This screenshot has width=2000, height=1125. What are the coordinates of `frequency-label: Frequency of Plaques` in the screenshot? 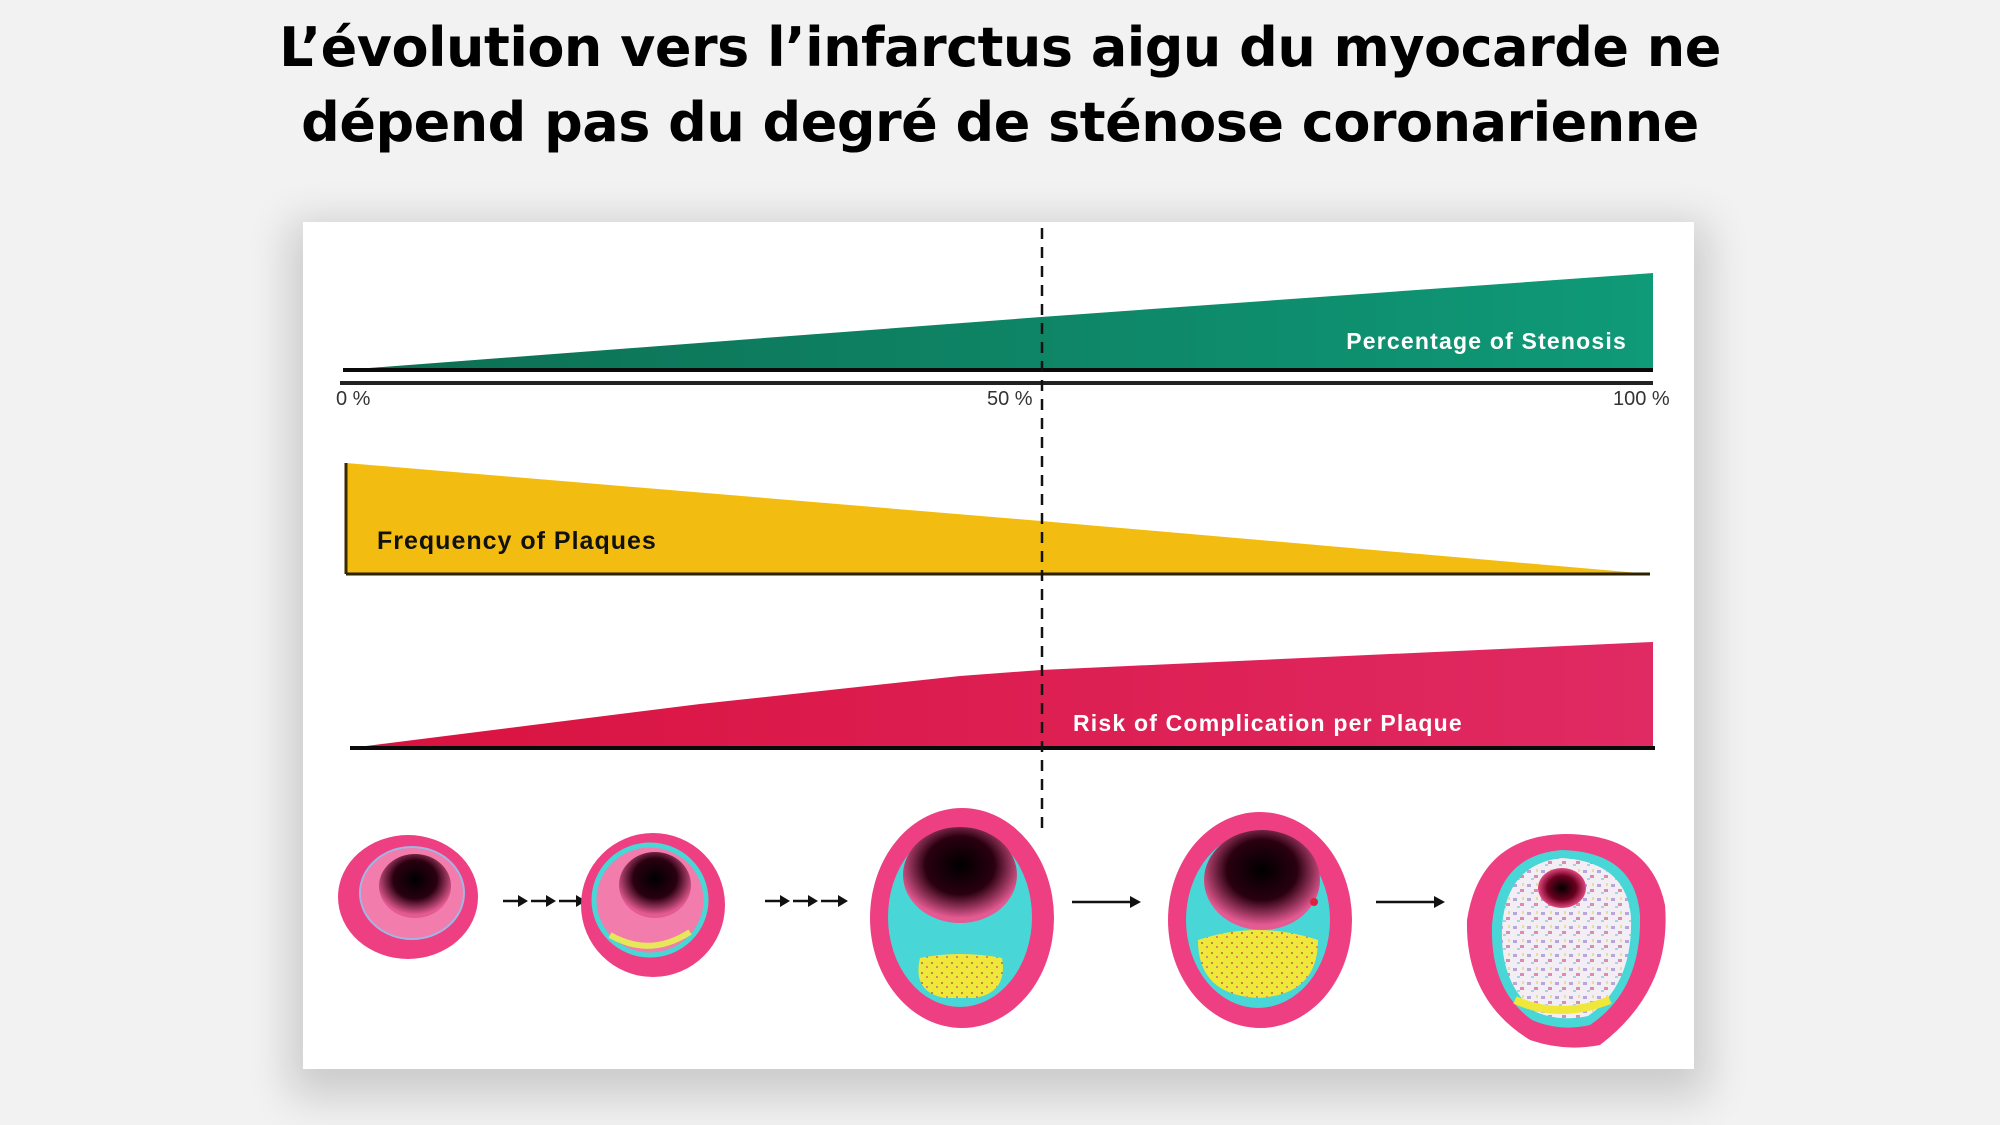 It's located at (517, 541).